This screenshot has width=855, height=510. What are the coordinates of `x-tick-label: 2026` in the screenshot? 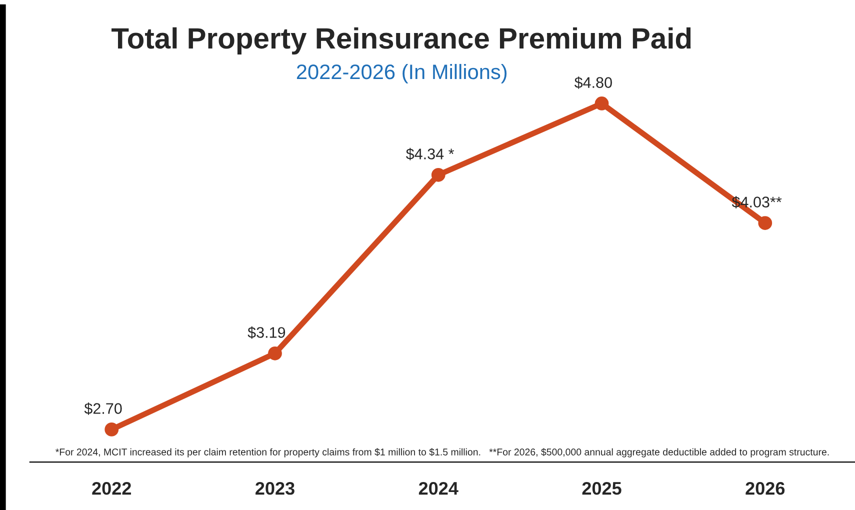 It's located at (765, 488).